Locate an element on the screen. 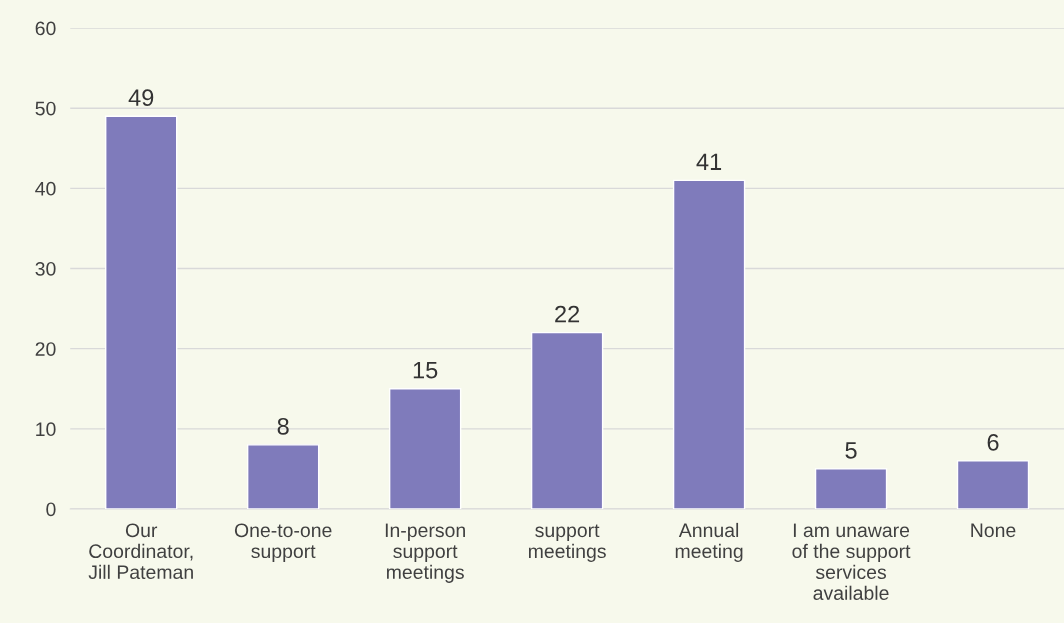 This screenshot has height=623, width=1064. data-label: 15 is located at coordinates (425, 370).